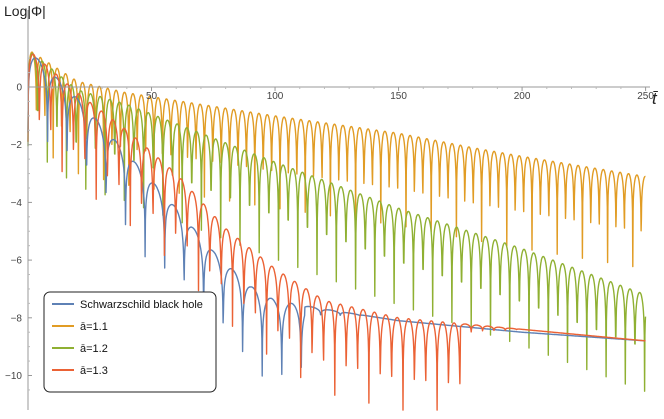 This screenshot has width=664, height=419. Describe the element at coordinates (522, 96) in the screenshot. I see `x-tick-label: 200` at that location.